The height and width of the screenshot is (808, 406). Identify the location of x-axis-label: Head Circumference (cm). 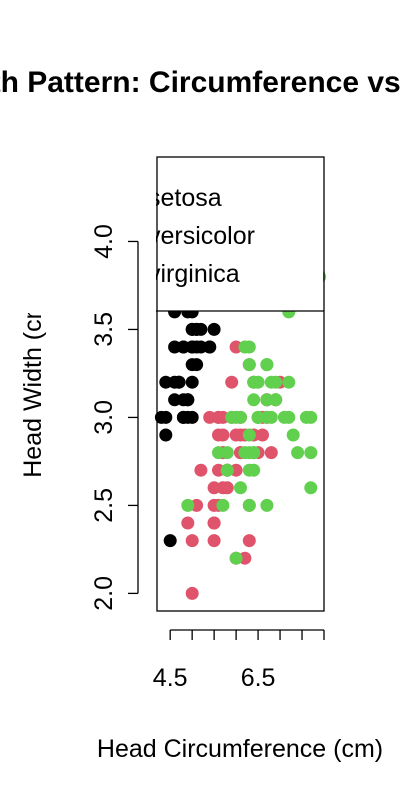
(240, 749).